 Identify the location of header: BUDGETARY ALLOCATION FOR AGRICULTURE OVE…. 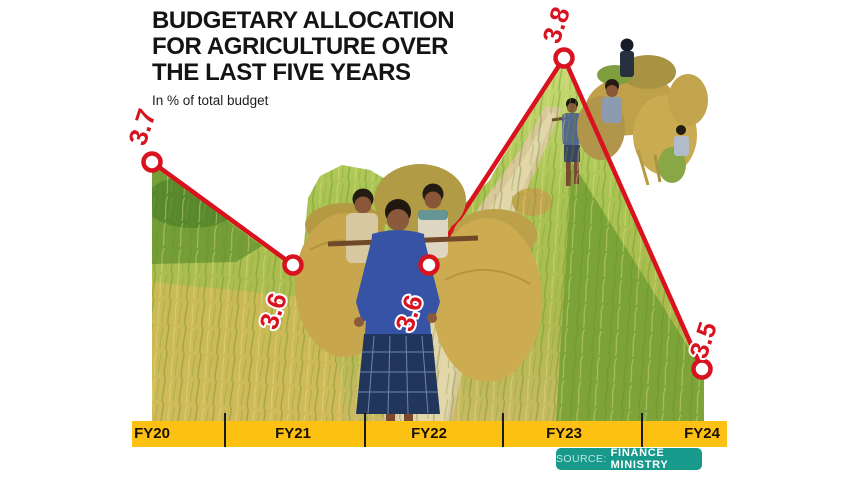
(303, 58).